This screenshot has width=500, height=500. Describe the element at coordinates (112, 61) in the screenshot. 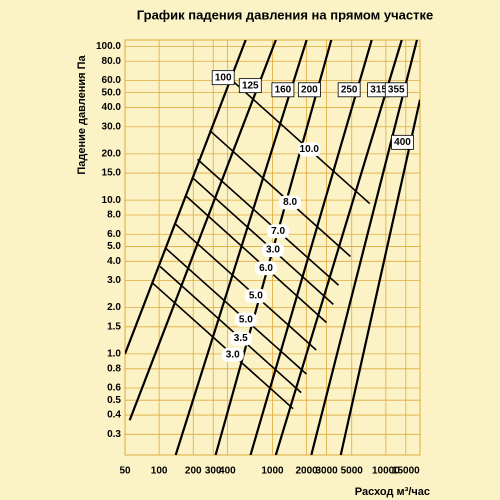

I see `y-tick-label: 80.0` at that location.